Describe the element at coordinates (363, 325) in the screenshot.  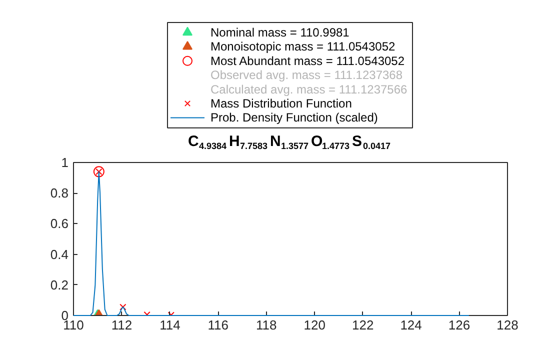
I see `x-tick-label: 122` at that location.